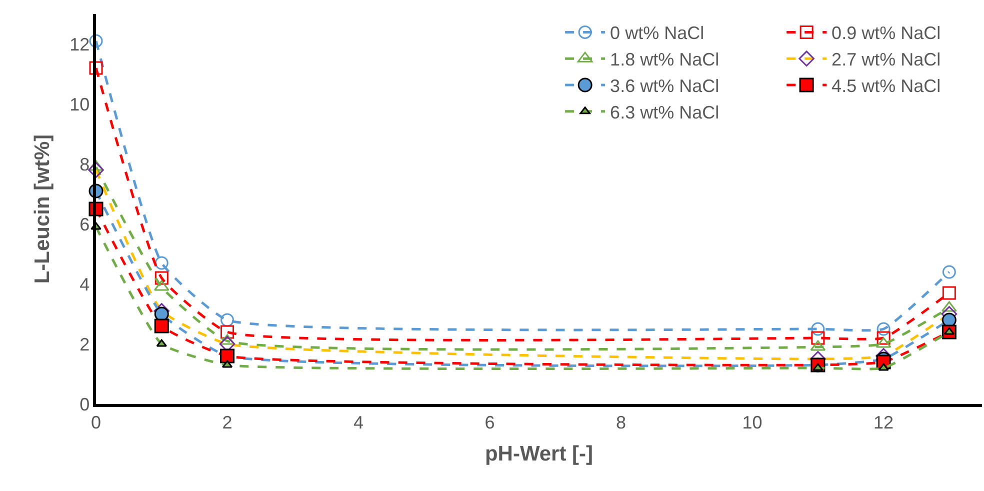 This screenshot has width=984, height=491. I want to click on legend-label: 0.9 wt% NaCl, so click(886, 33).